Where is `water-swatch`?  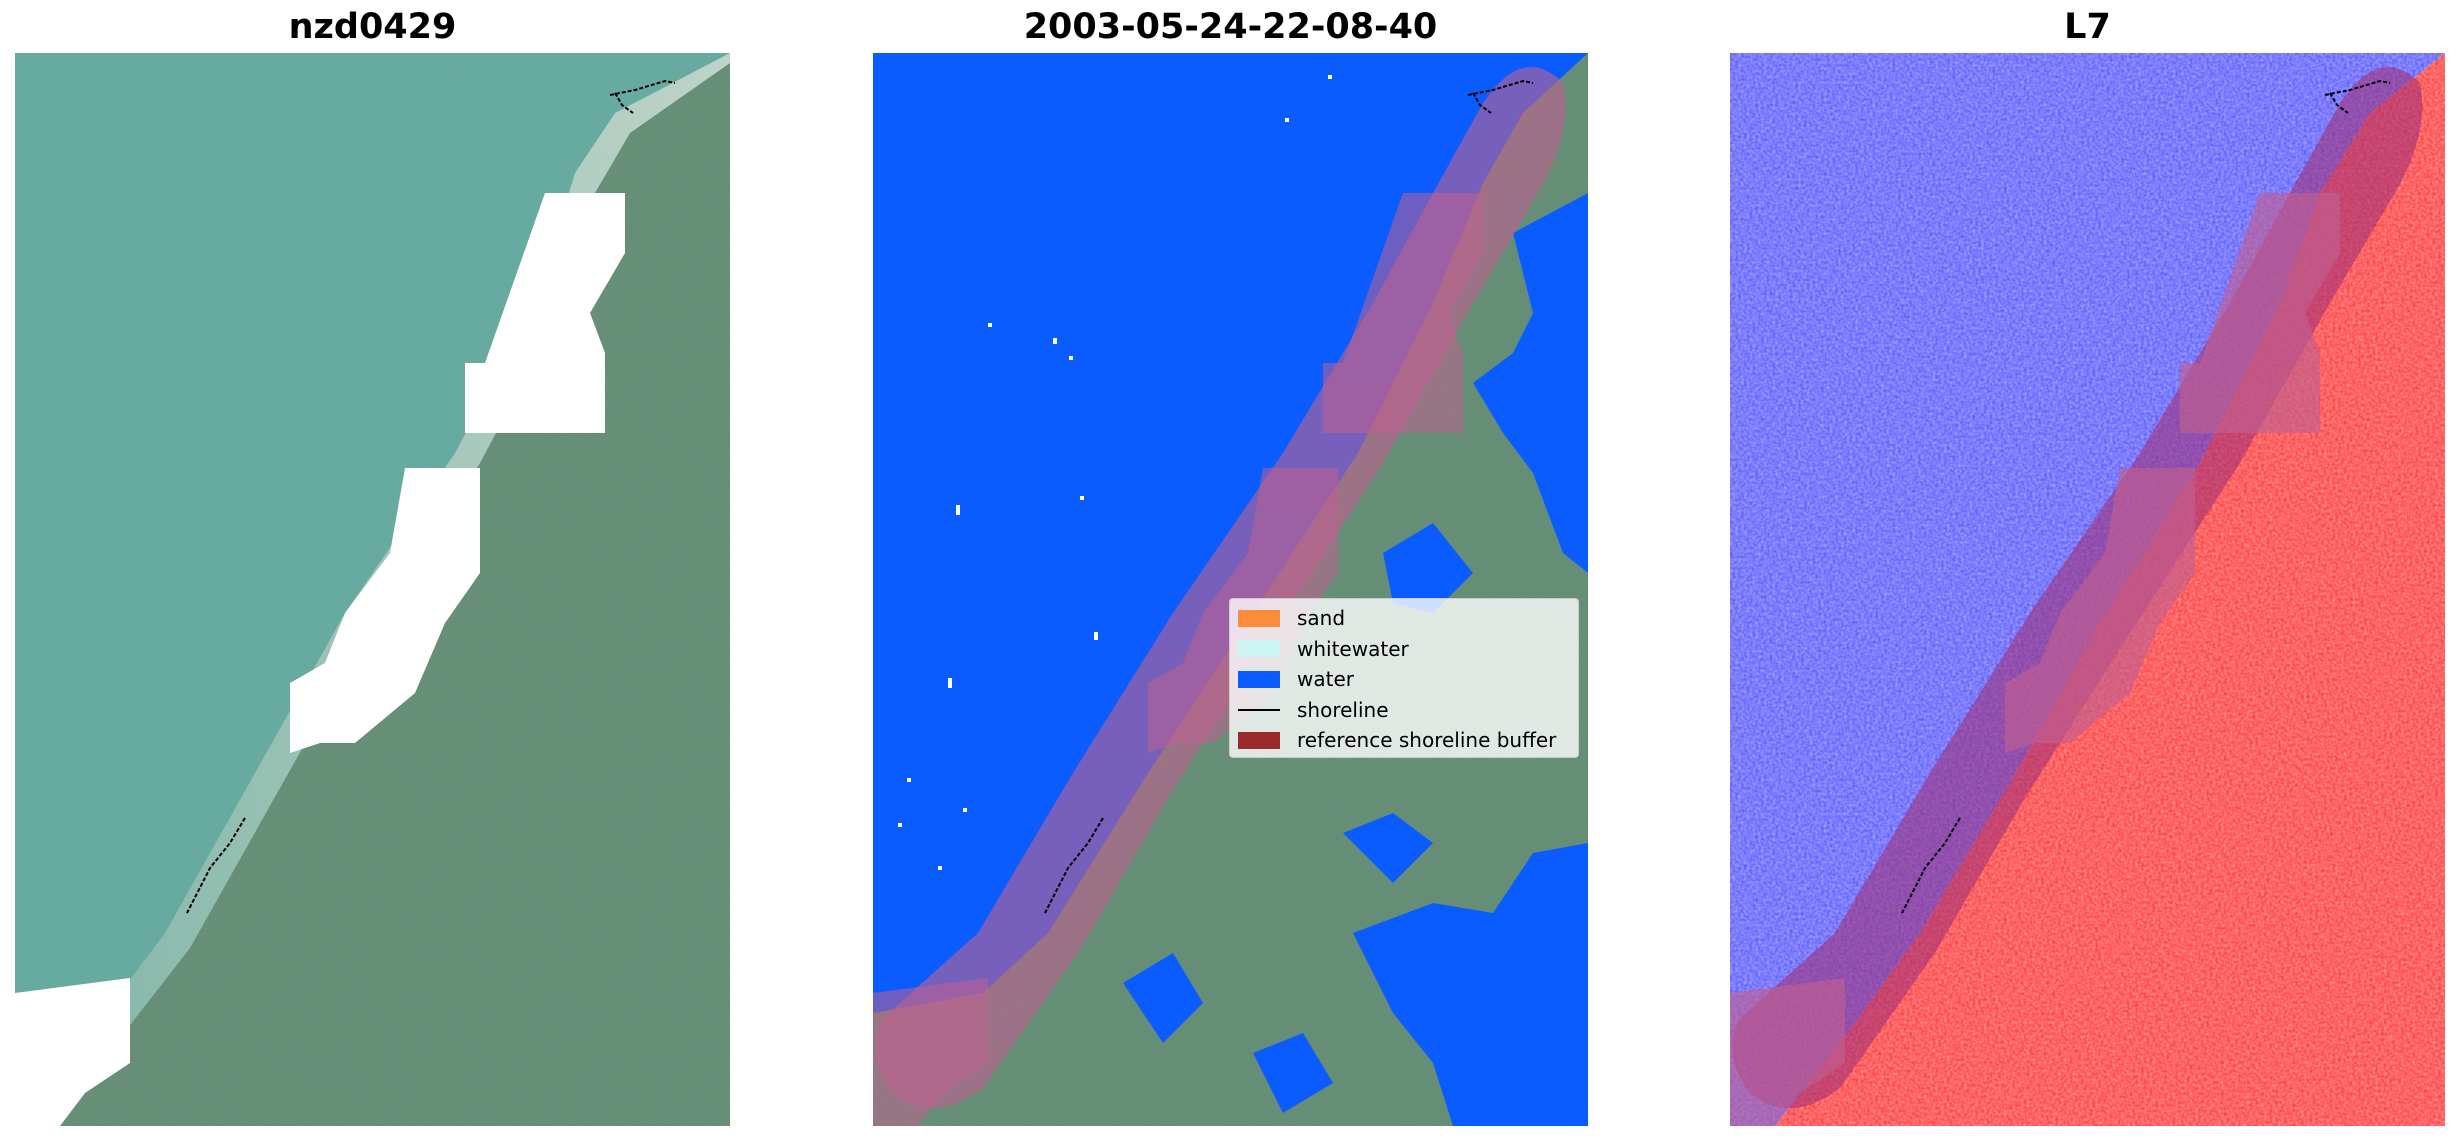 water-swatch is located at coordinates (1259, 679).